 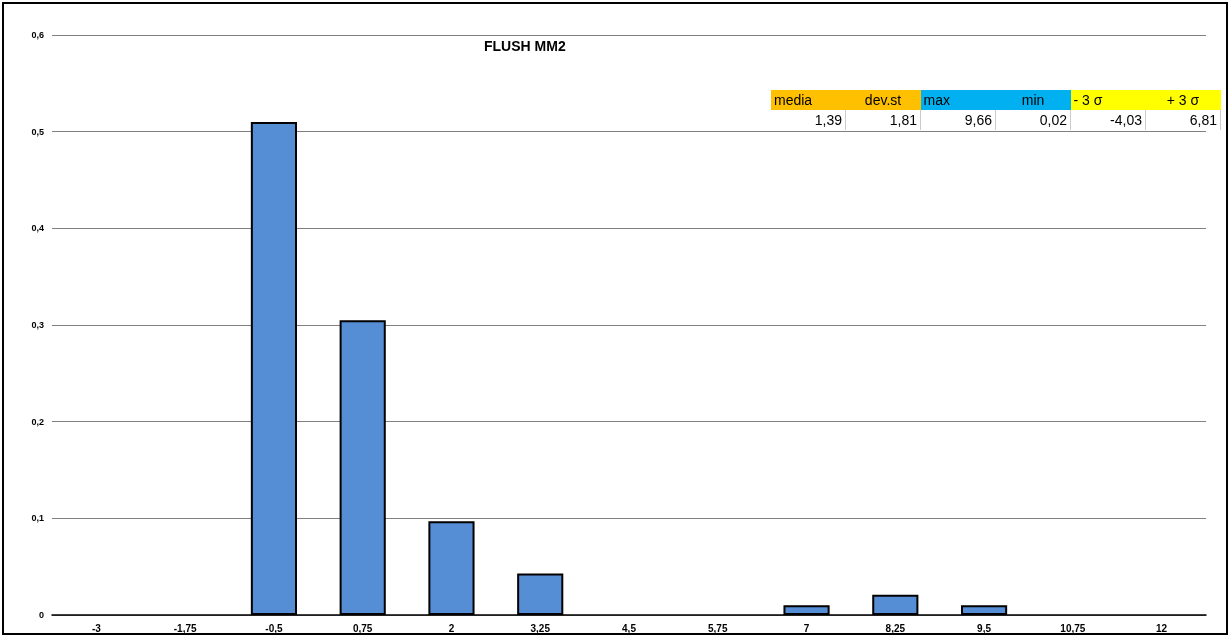 What do you see at coordinates (883, 120) in the screenshot?
I see `annotation: 1,81` at bounding box center [883, 120].